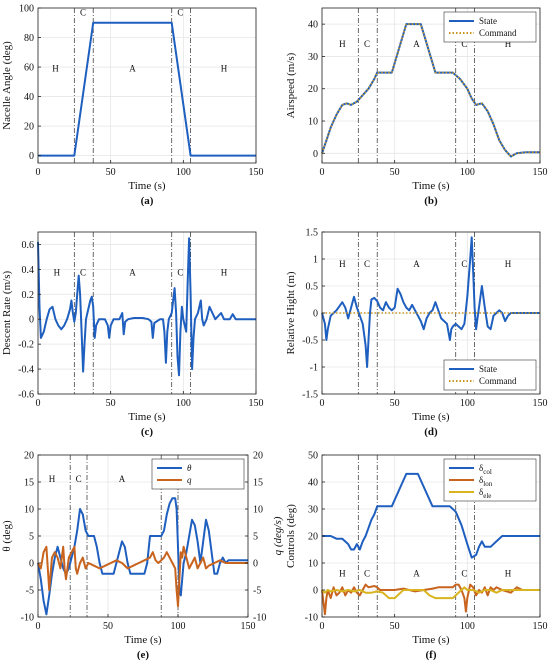  I want to click on y-right-tick-label: -5, so click(257, 591).